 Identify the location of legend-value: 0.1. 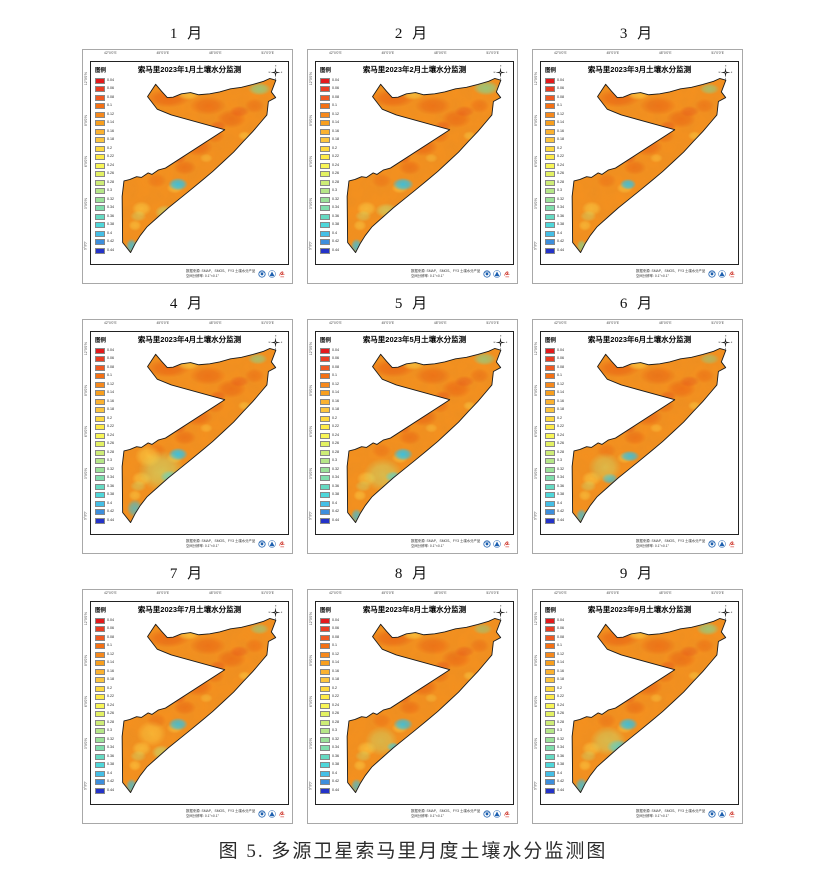
(109, 375).